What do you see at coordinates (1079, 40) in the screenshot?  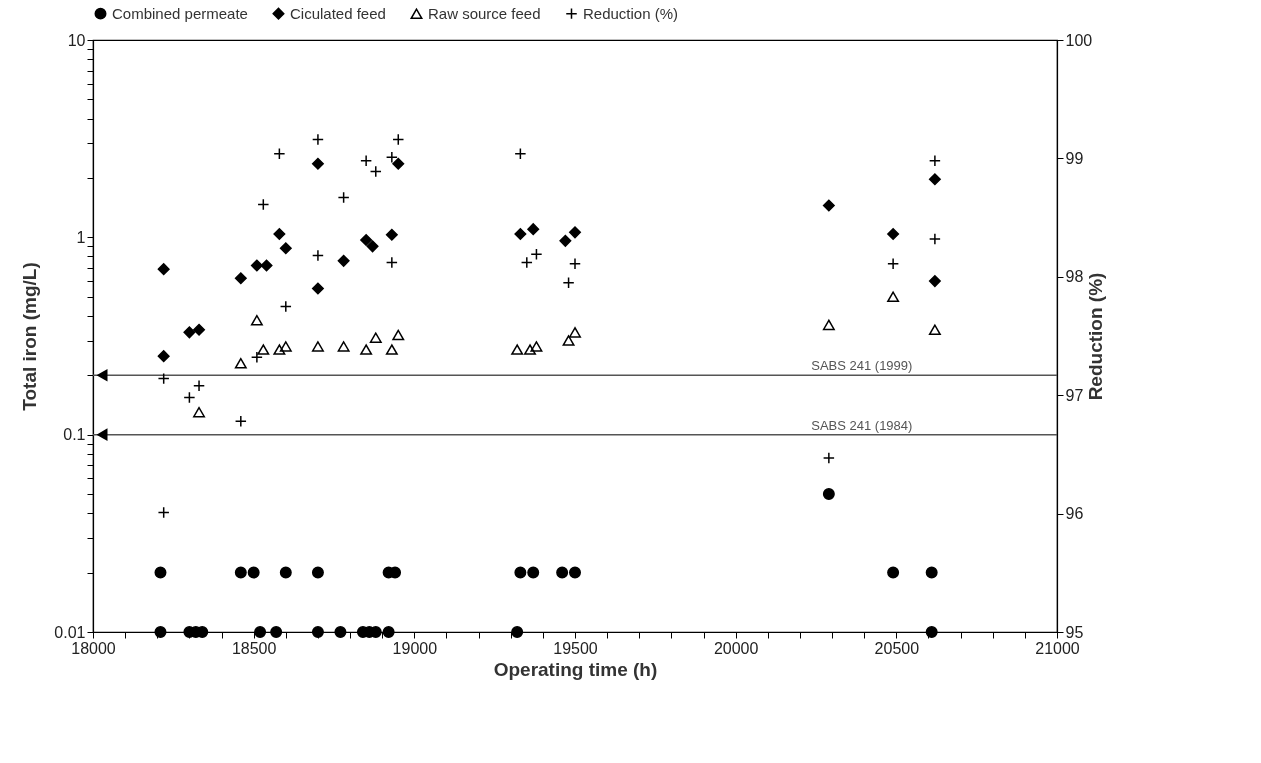 I see `y2-tick-label: 100` at bounding box center [1079, 40].